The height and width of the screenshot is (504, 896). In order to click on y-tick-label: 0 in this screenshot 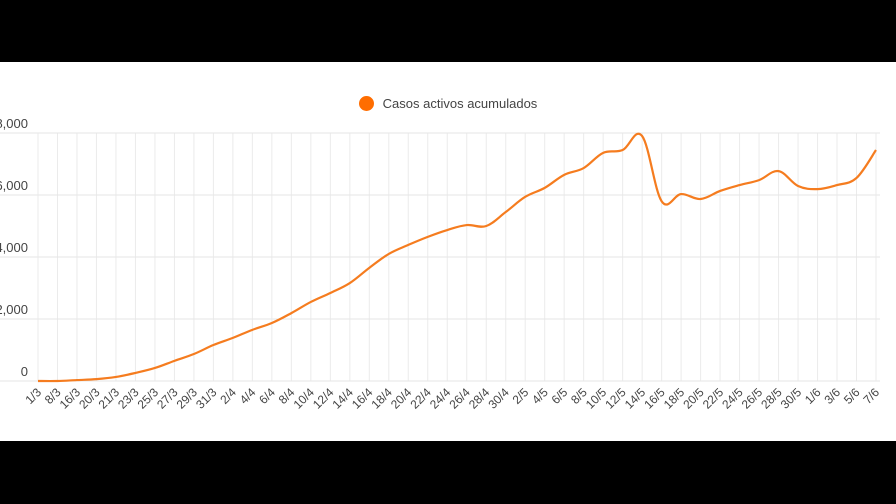, I will do `click(24, 371)`.